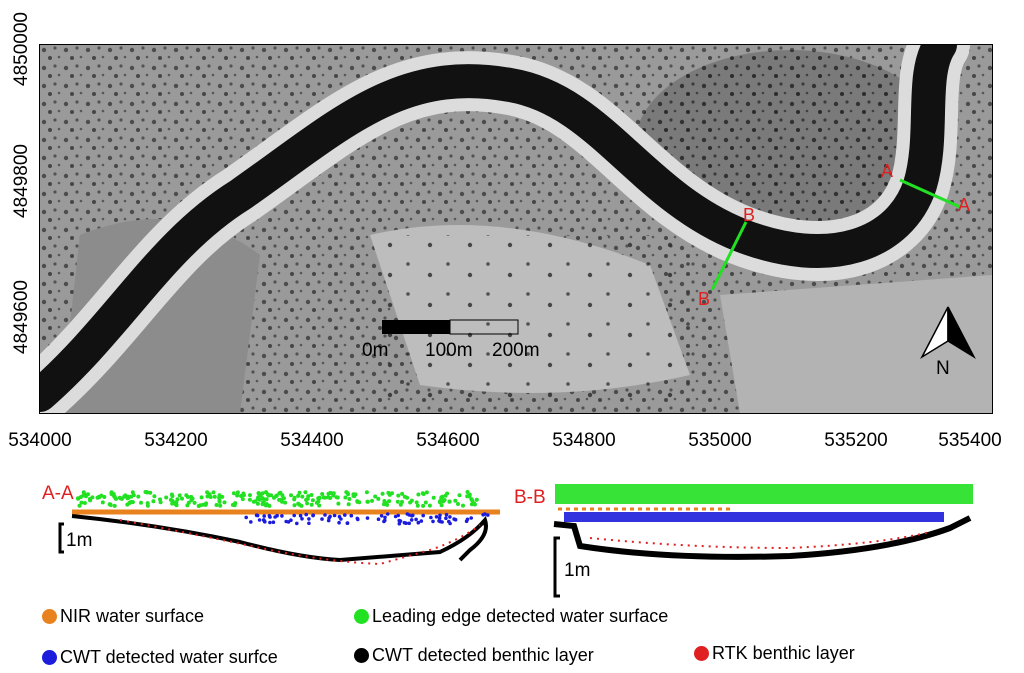 The image size is (1024, 673). I want to click on profile-b-title: B-B, so click(530, 497).